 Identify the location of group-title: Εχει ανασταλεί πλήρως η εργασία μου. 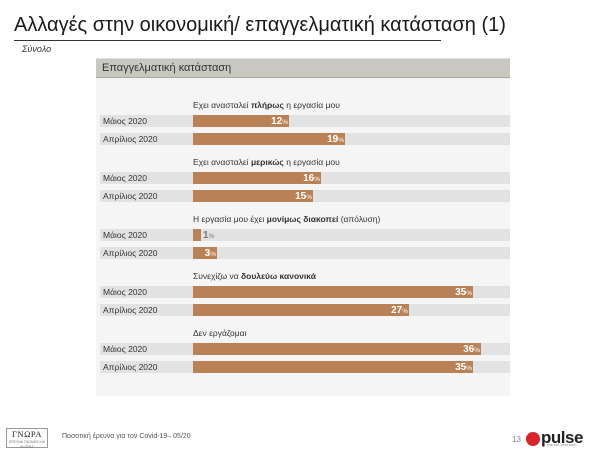
(266, 105).